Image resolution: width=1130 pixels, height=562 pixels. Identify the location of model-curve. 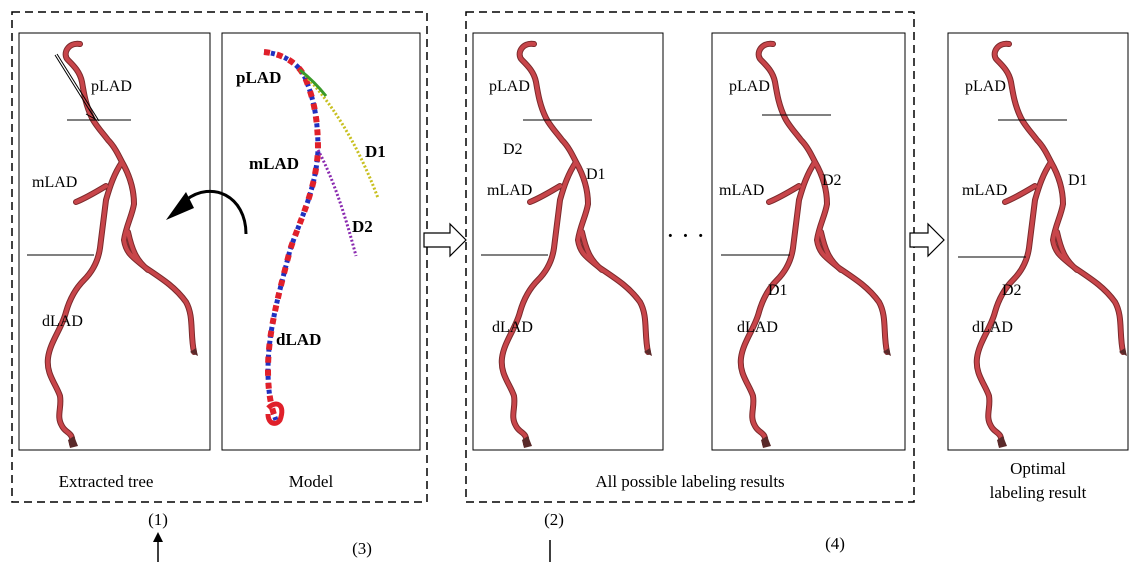
(321, 237).